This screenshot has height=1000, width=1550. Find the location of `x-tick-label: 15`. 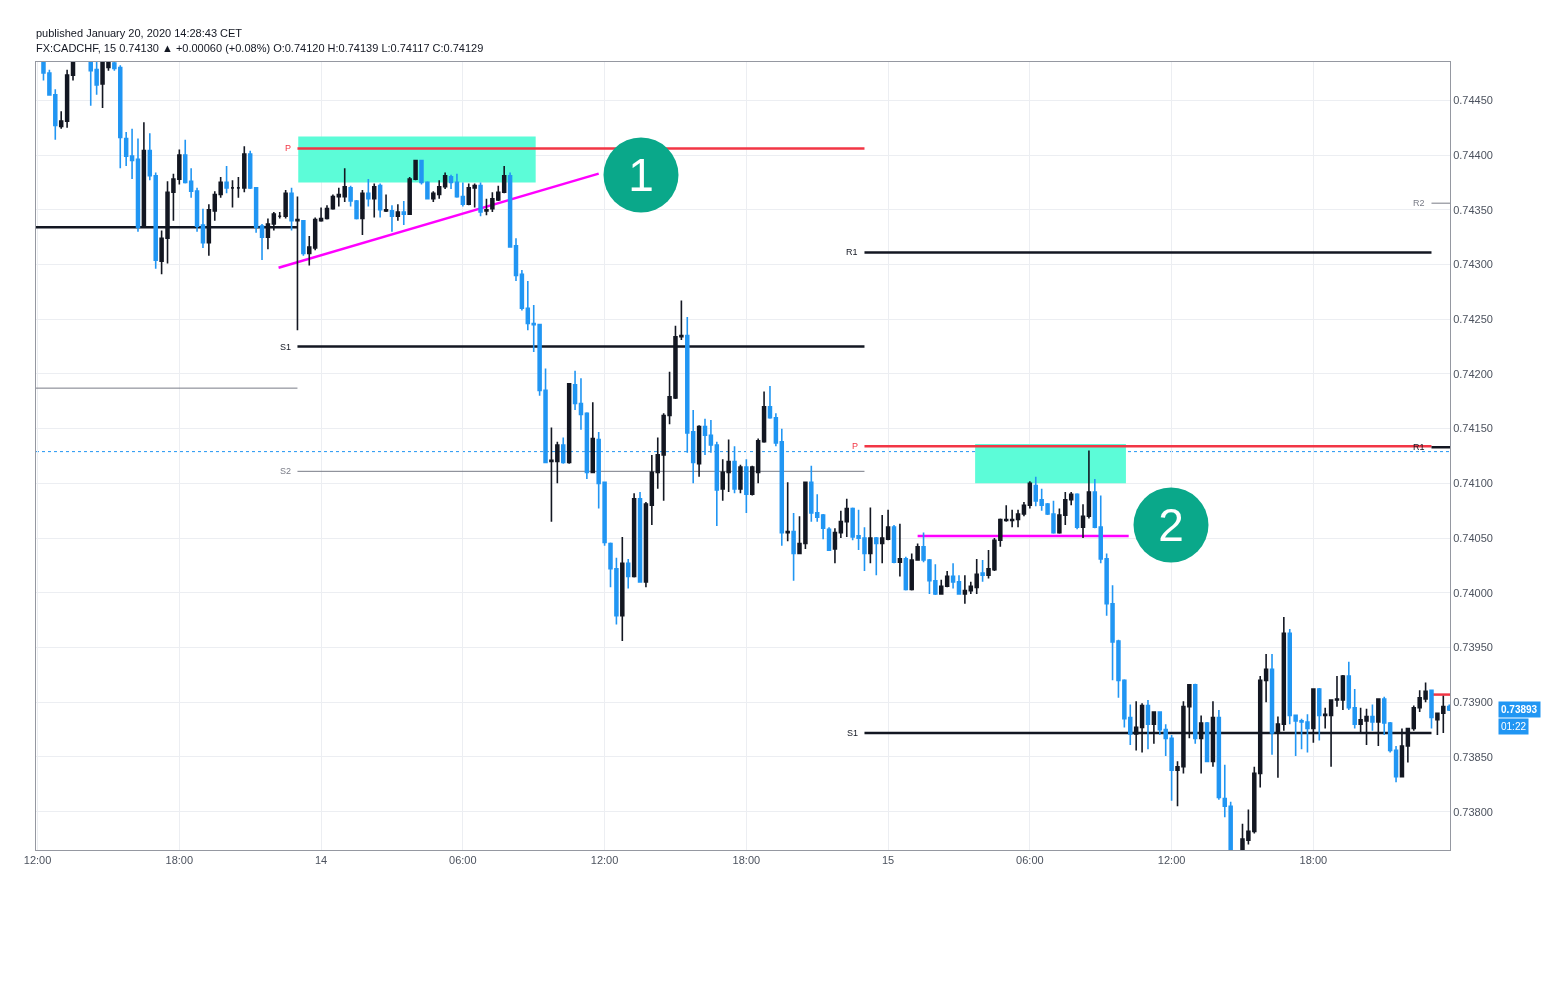

x-tick-label: 15 is located at coordinates (888, 860).